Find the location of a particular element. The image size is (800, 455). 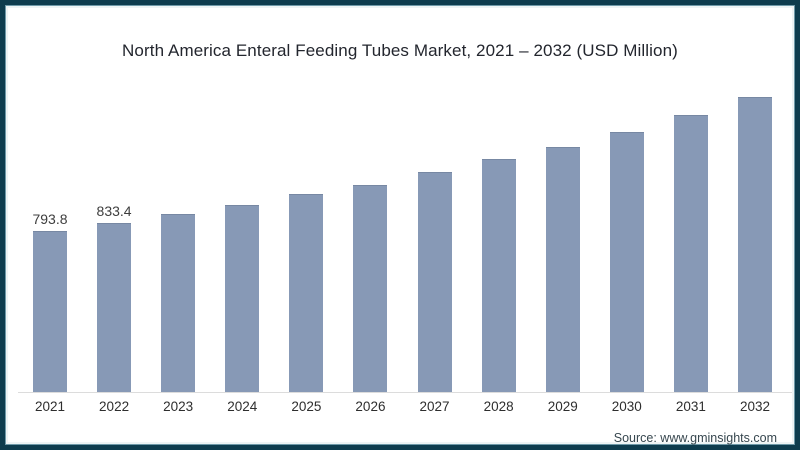

x-tick-2023: 2023 is located at coordinates (178, 406).